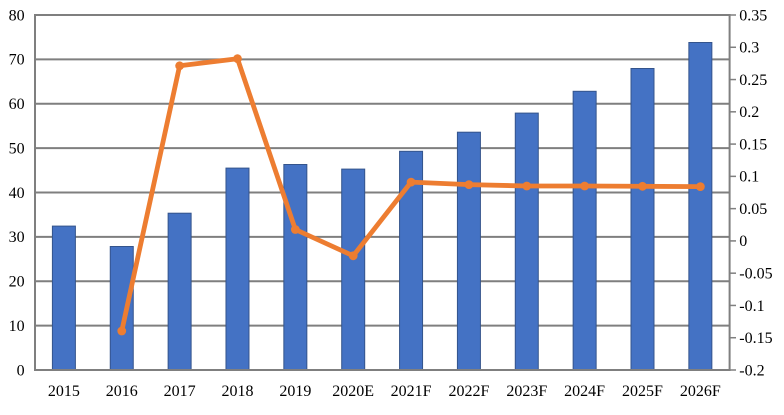 Image resolution: width=784 pixels, height=415 pixels. Describe the element at coordinates (468, 391) in the screenshot. I see `svg-text: 2022F` at that location.